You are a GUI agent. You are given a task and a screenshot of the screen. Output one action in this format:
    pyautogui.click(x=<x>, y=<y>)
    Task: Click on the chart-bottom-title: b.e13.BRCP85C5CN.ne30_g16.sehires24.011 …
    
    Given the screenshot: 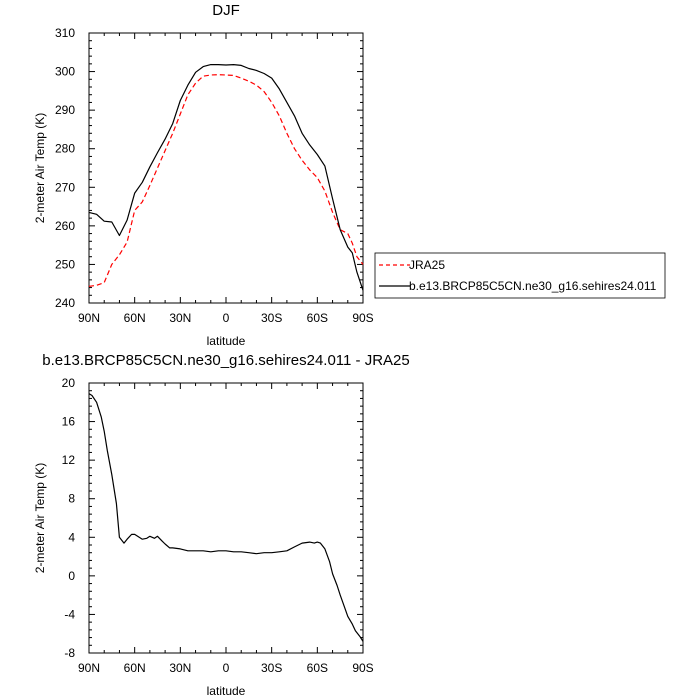 What is the action you would take?
    pyautogui.click(x=225, y=360)
    